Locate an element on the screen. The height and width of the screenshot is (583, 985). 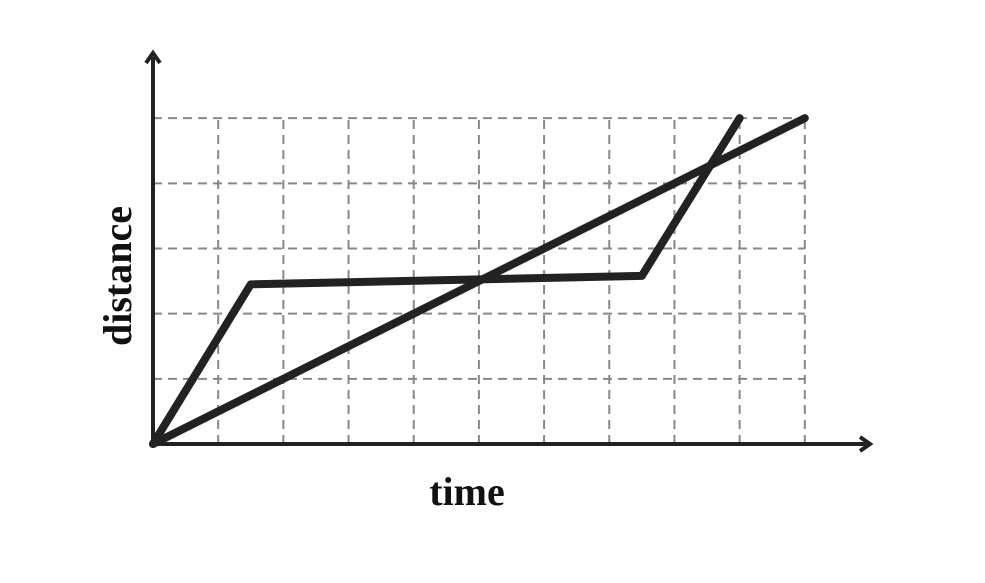
x-axis-arrow is located at coordinates (866, 444).